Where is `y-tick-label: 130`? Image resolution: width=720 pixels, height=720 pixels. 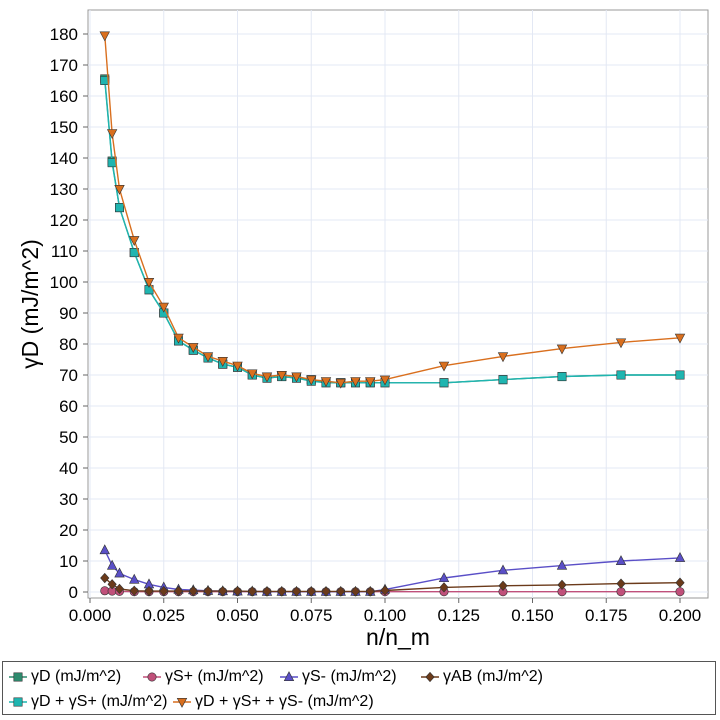 y-tick-label: 130 is located at coordinates (64, 189).